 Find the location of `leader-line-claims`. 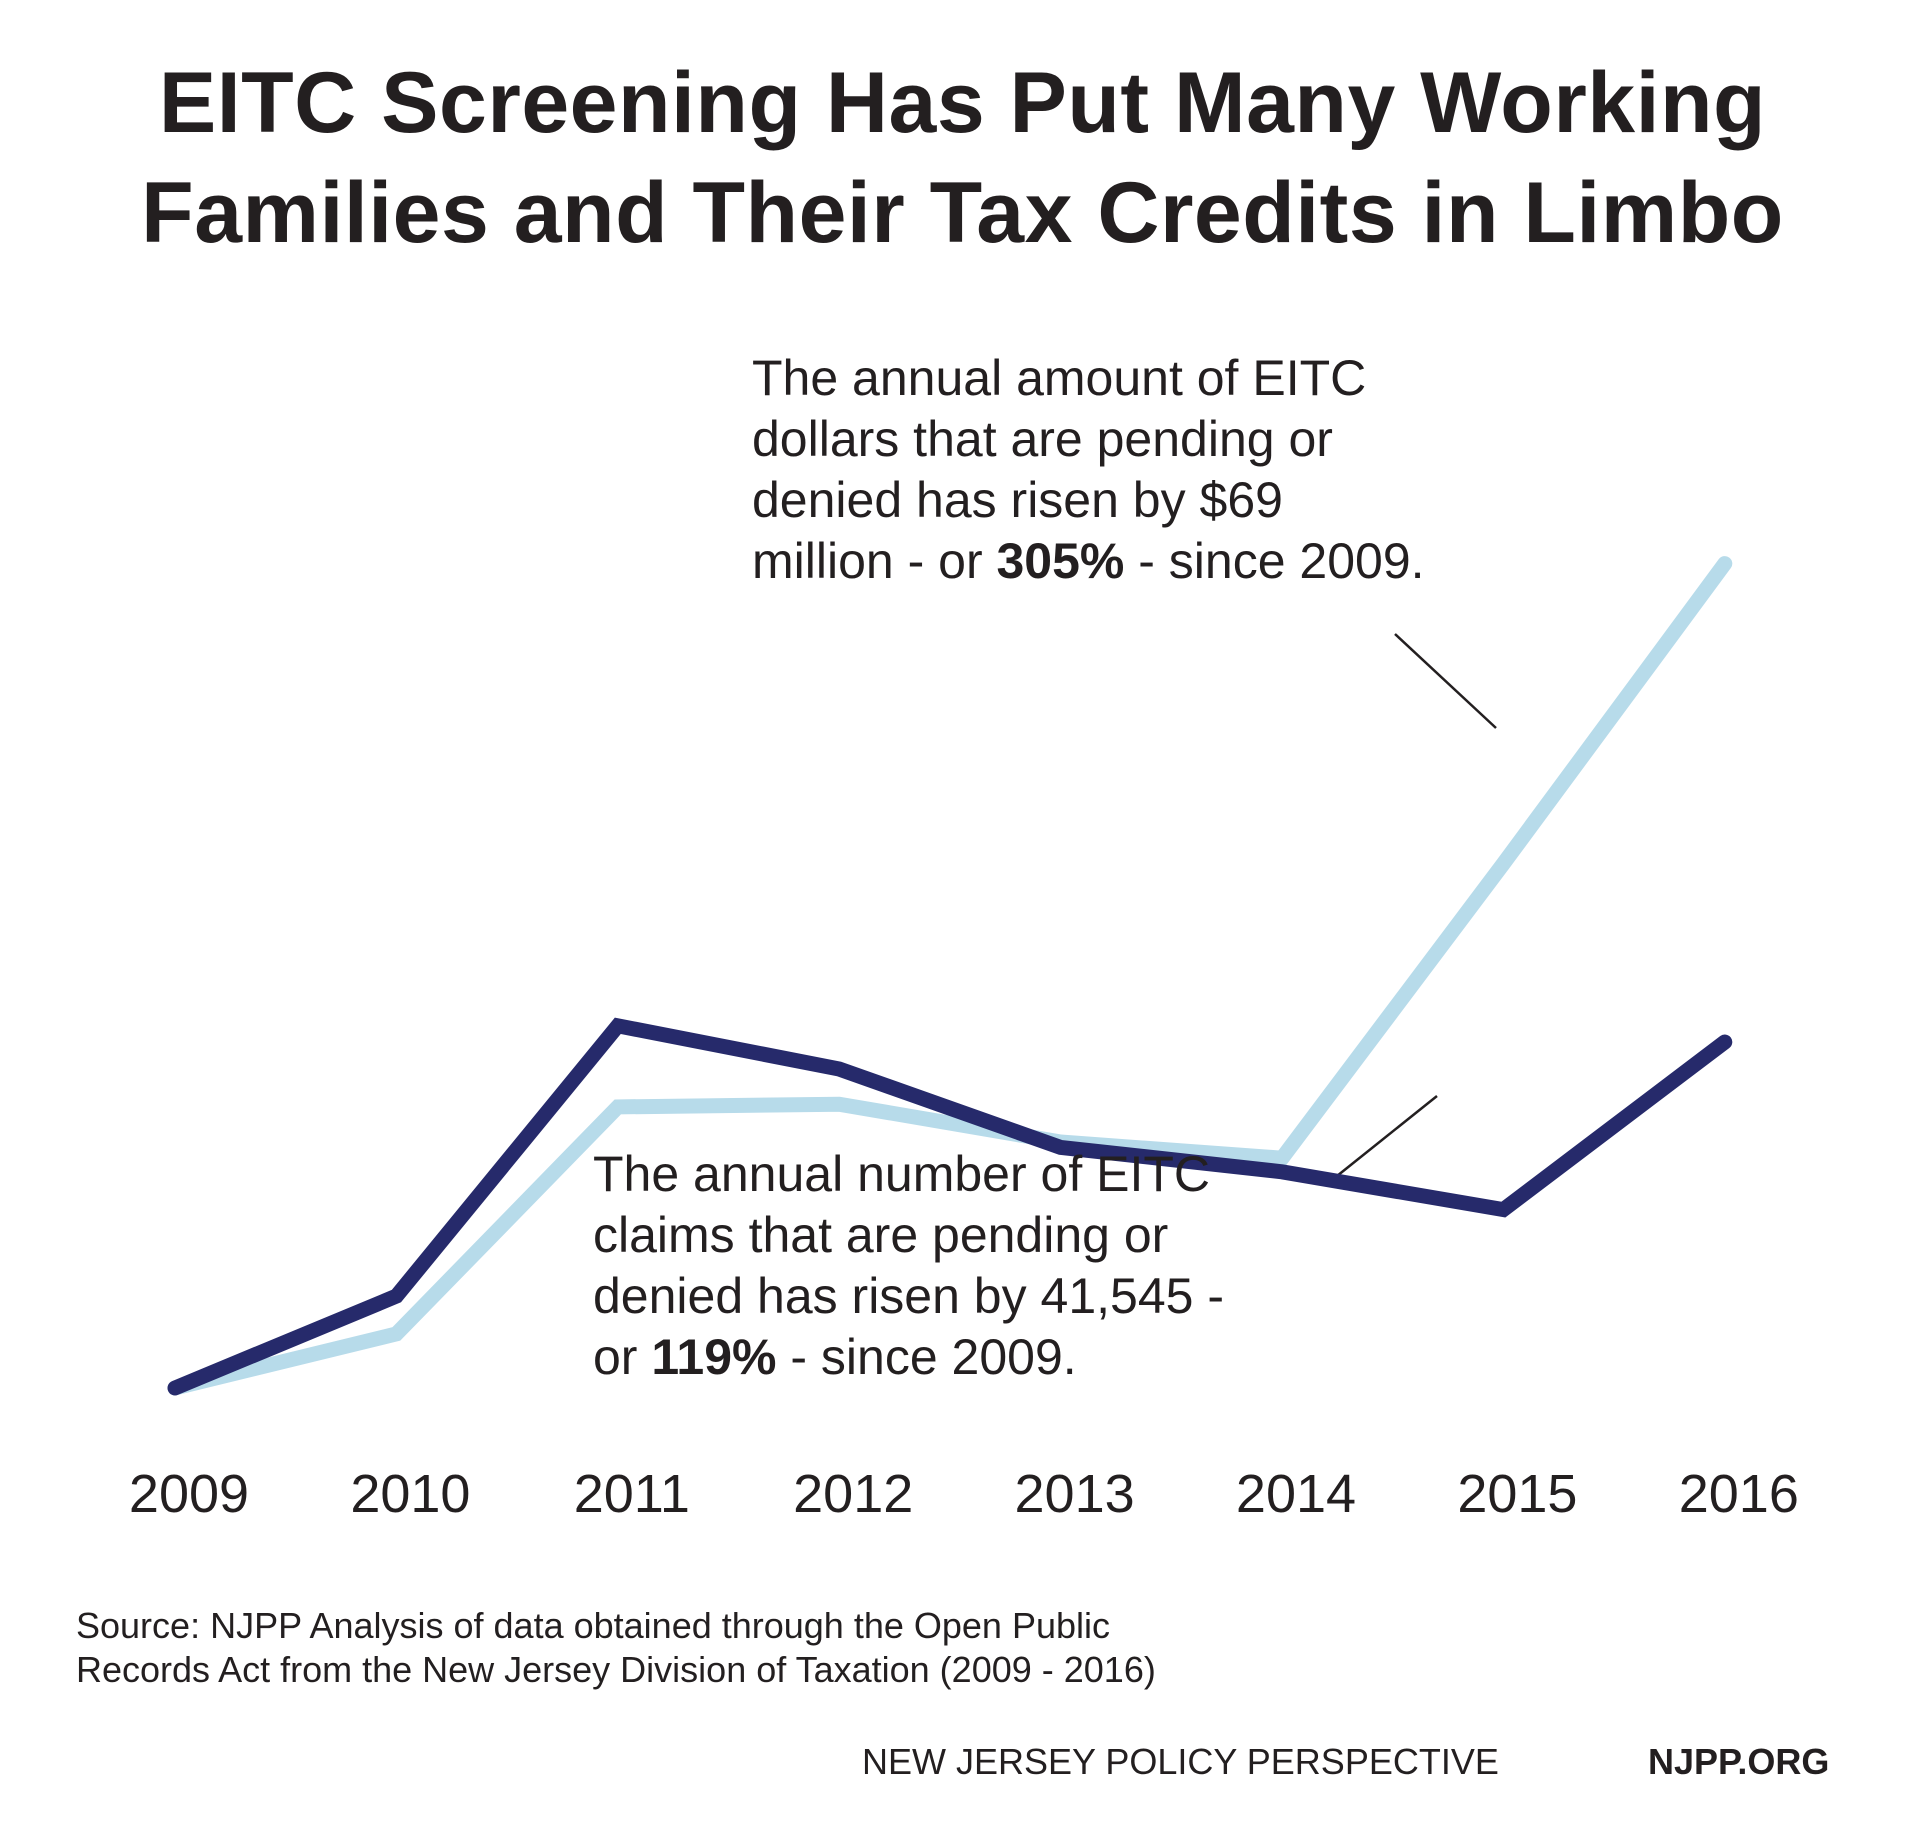

leader-line-claims is located at coordinates (1387, 1136).